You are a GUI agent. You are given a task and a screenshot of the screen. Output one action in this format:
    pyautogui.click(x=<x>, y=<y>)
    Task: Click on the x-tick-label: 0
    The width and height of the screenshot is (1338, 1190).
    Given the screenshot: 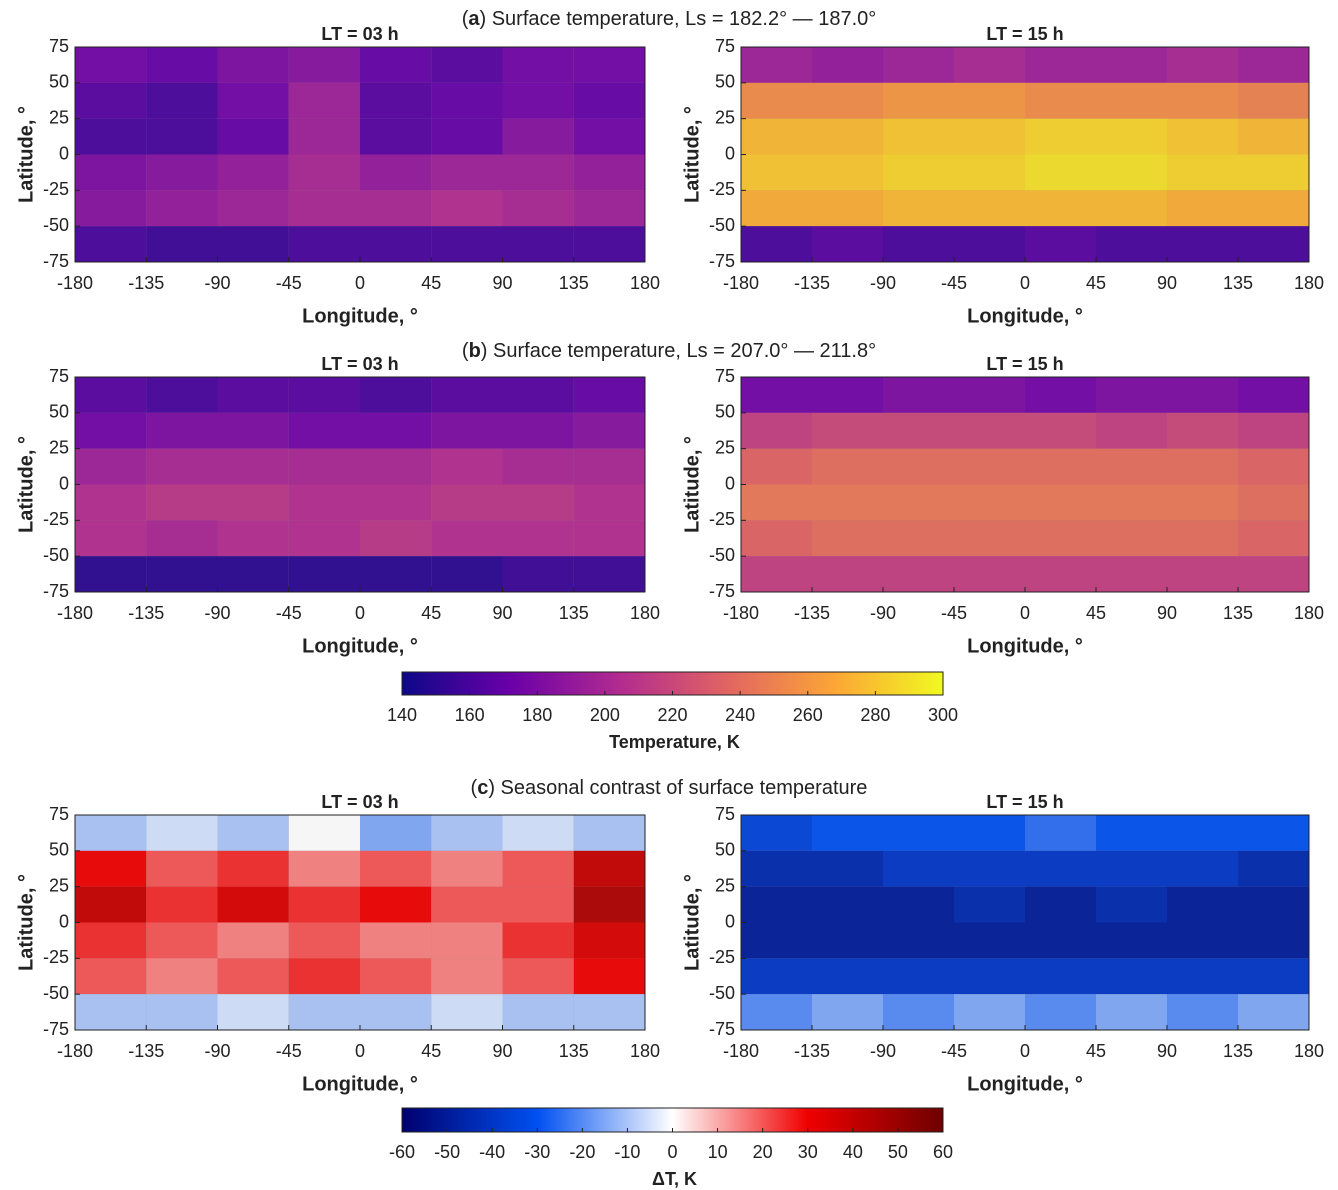 What is the action you would take?
    pyautogui.click(x=360, y=283)
    